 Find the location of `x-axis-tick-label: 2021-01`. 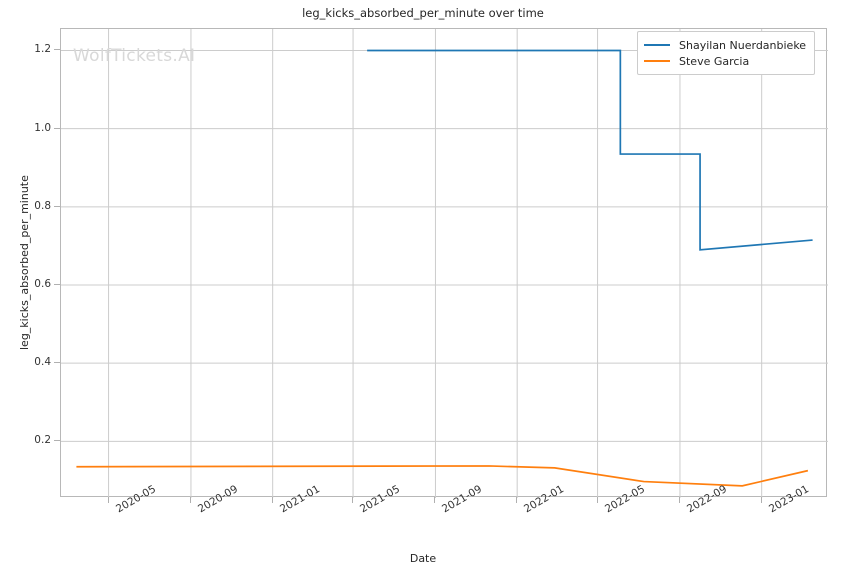

x-axis-tick-label: 2021-01 is located at coordinates (299, 499).